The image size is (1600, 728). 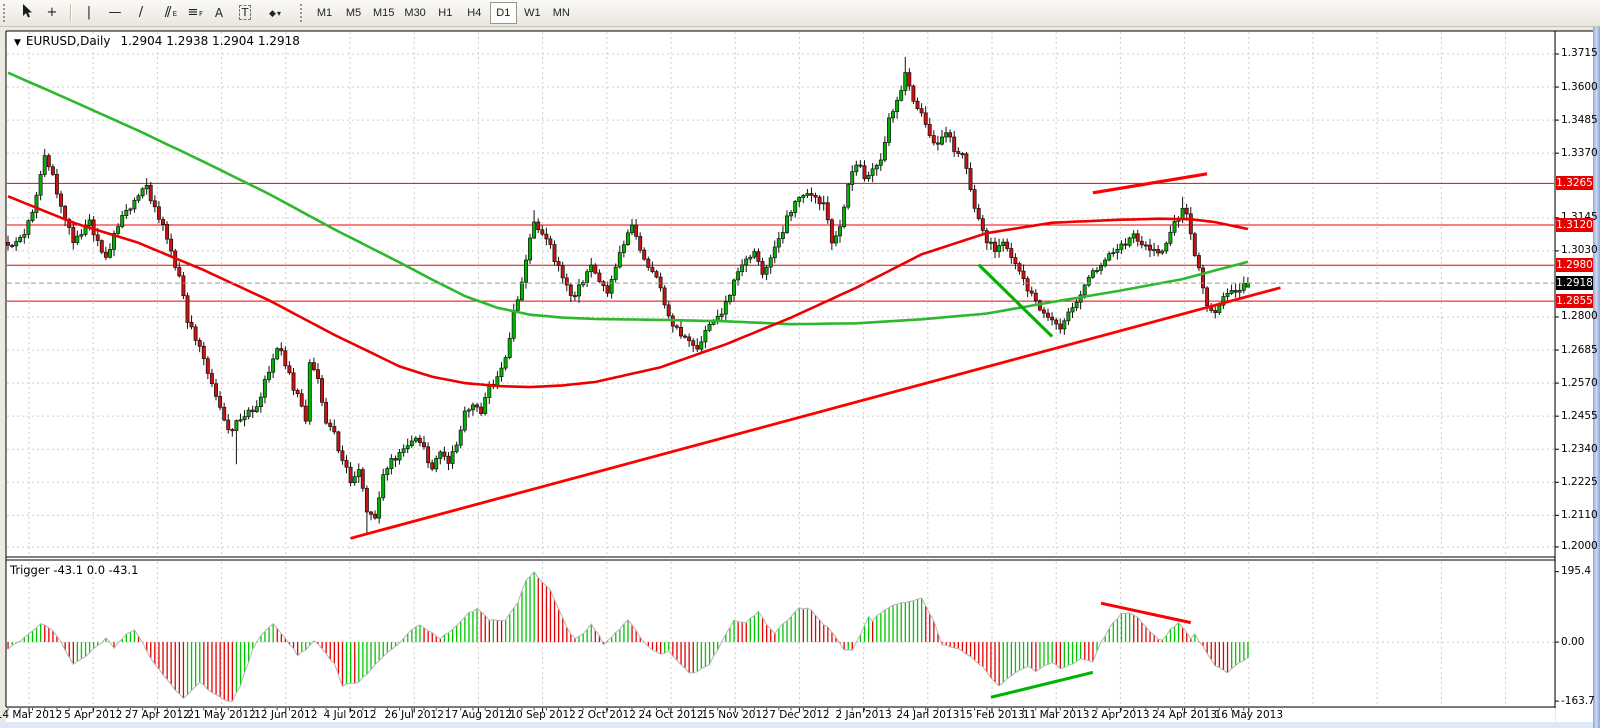 What do you see at coordinates (561, 13) in the screenshot?
I see `timeframe-button-mn: MN` at bounding box center [561, 13].